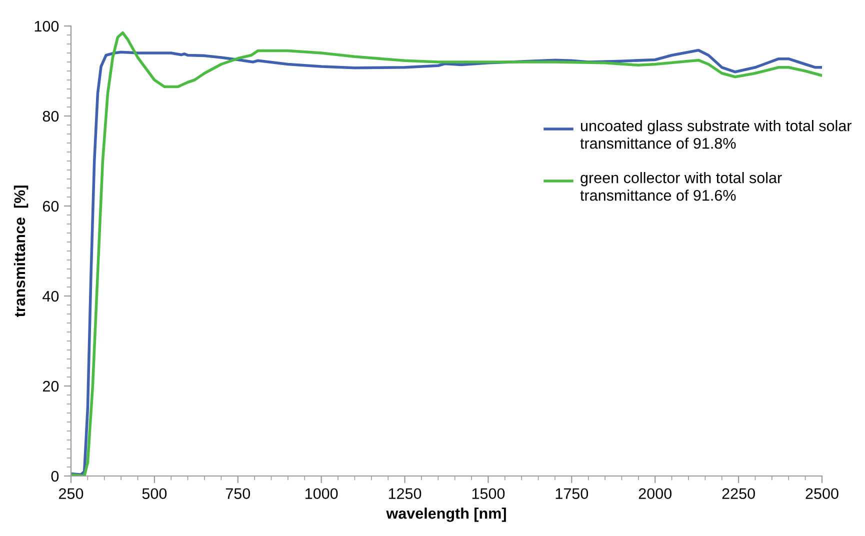 This screenshot has height=536, width=865. I want to click on x-tick-label: 2250, so click(738, 494).